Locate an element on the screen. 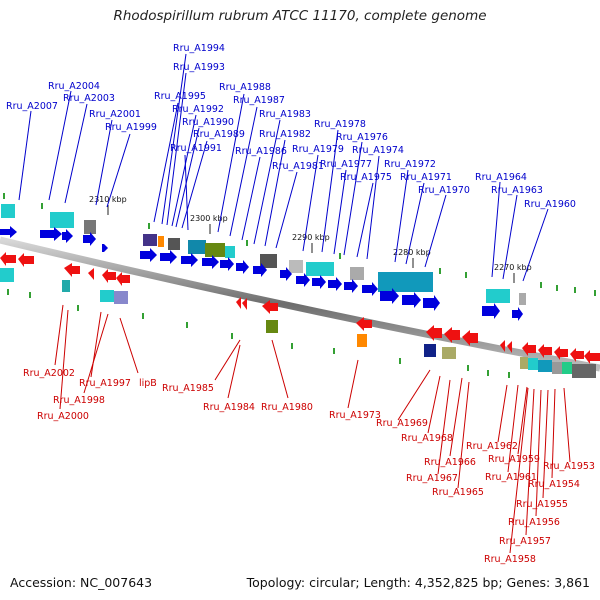 The width and height of the screenshot is (600, 600). gene-label: Rru_A1973 is located at coordinates (355, 415).